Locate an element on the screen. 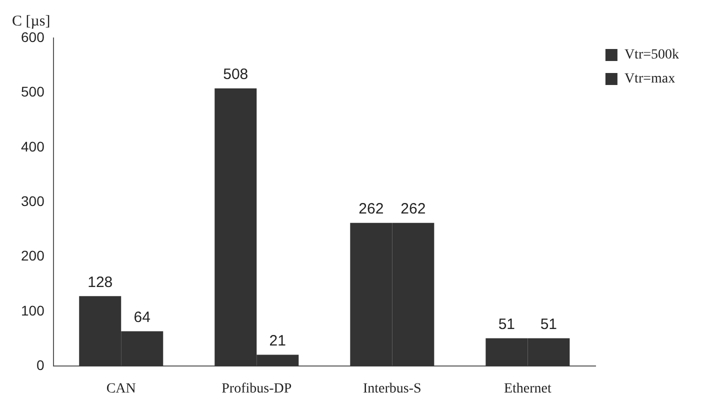 This screenshot has width=707, height=419. y-tick-label: 200 is located at coordinates (33, 256).